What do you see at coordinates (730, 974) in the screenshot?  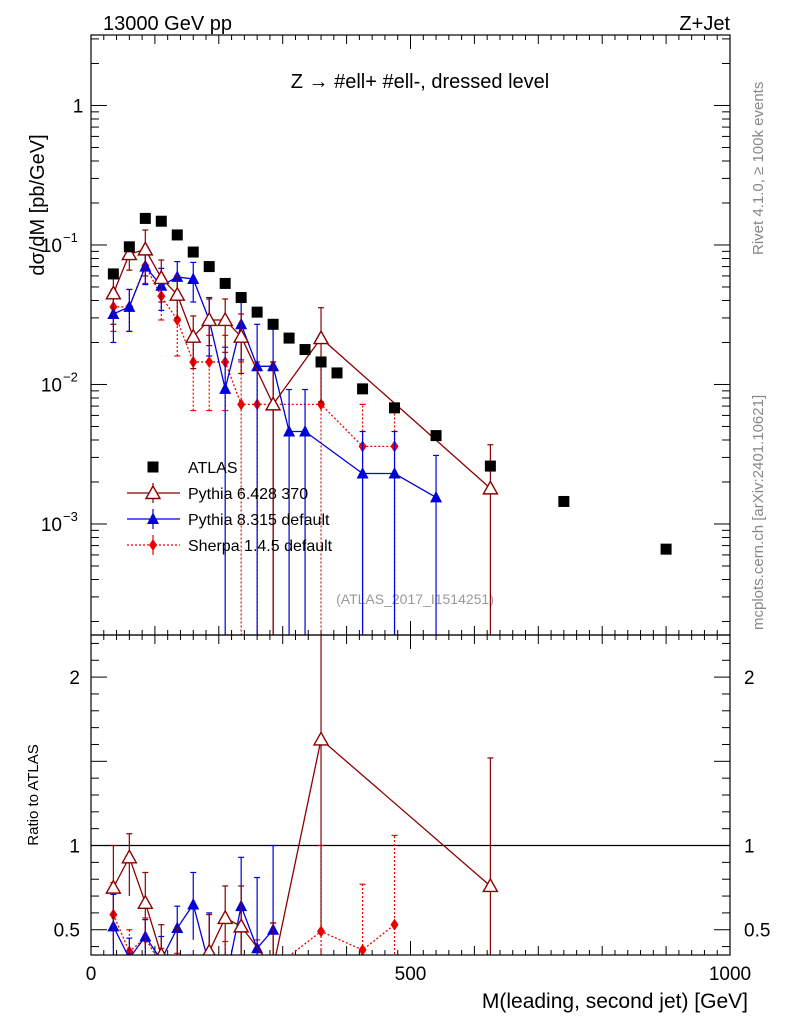 I see `x-tick-label: 1000` at bounding box center [730, 974].